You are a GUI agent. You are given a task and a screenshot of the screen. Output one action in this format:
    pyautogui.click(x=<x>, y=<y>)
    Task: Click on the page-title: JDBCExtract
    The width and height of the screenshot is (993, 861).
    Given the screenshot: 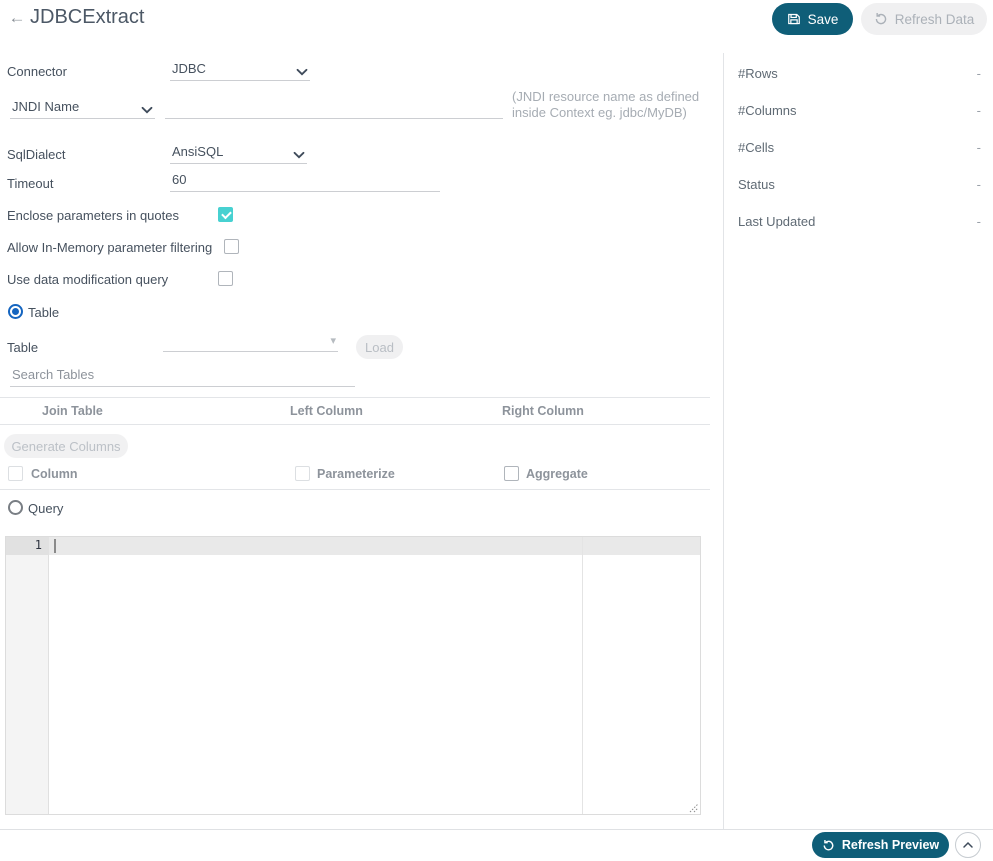 What is the action you would take?
    pyautogui.click(x=87, y=17)
    